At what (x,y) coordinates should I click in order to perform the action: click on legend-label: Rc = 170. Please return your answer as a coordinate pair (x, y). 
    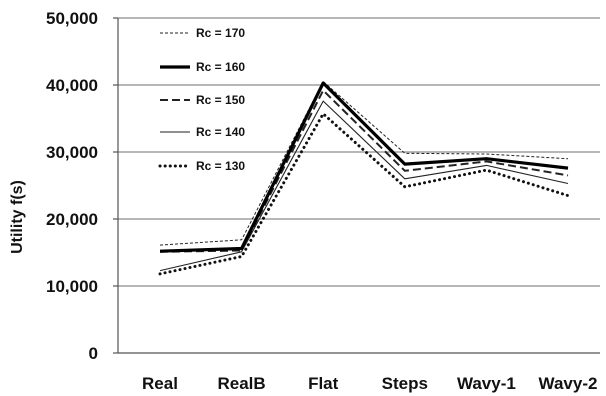
    Looking at the image, I should click on (220, 33).